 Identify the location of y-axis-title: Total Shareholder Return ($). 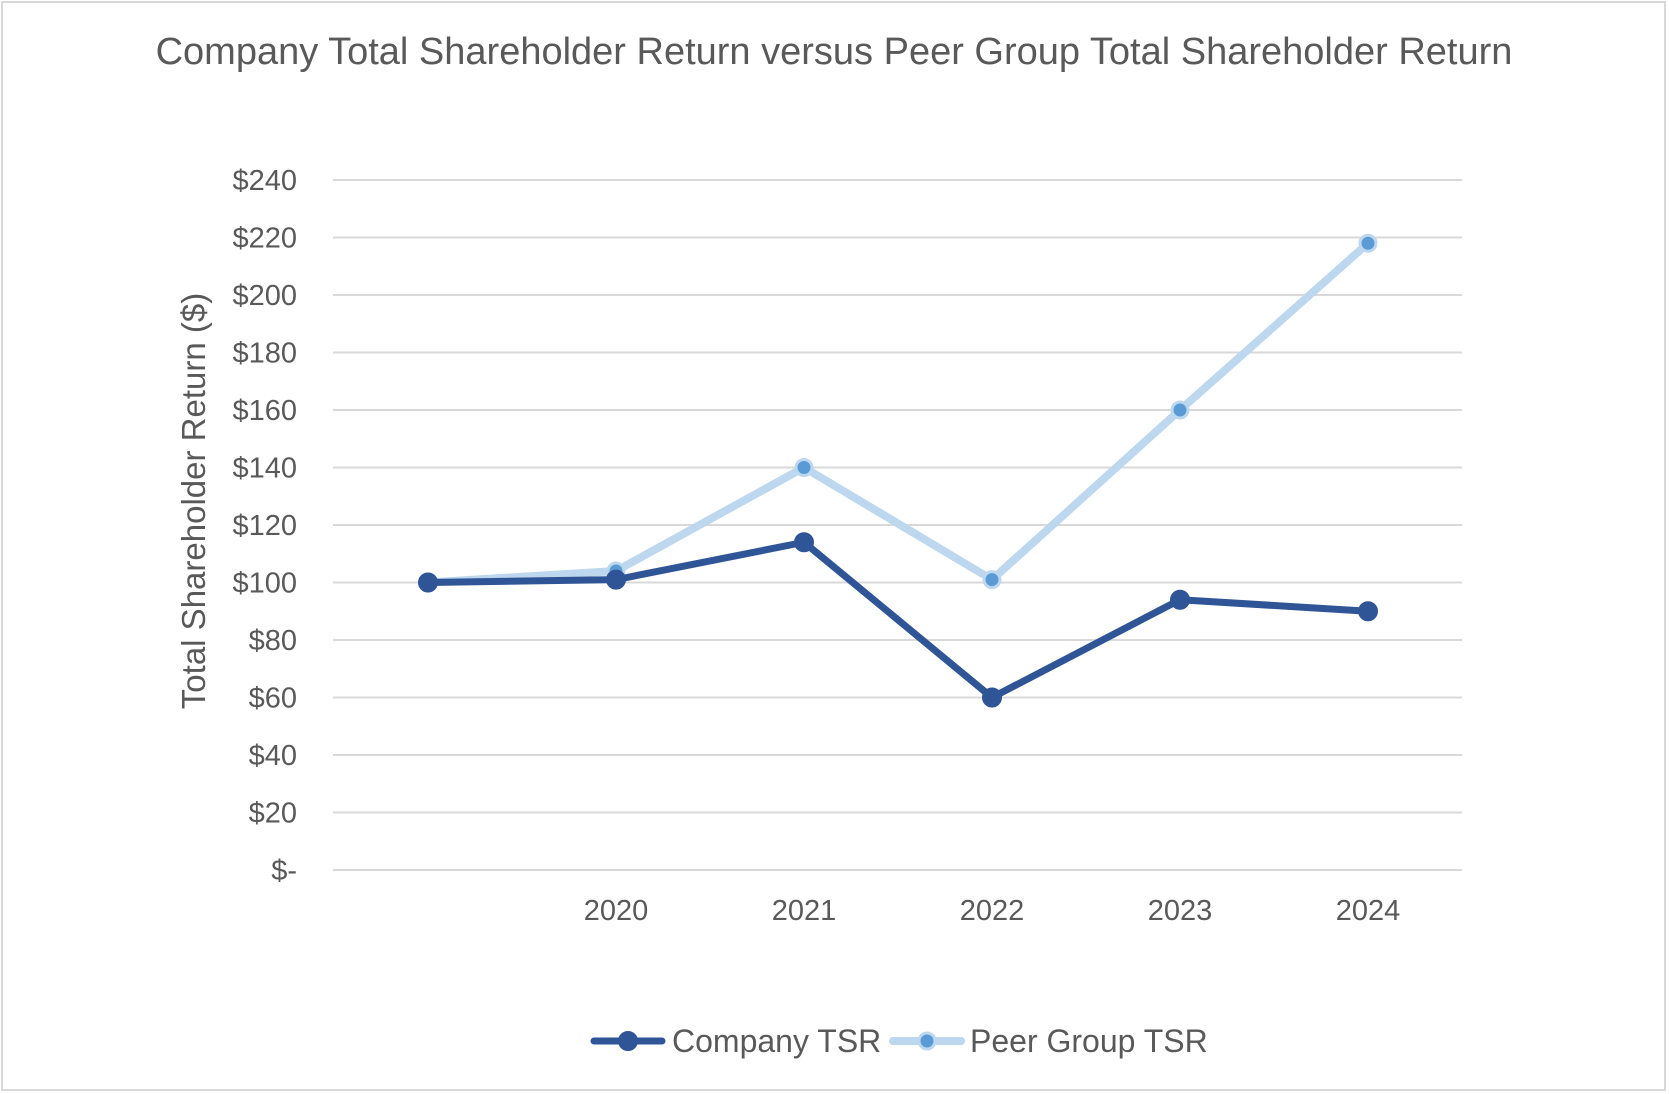
(193, 501).